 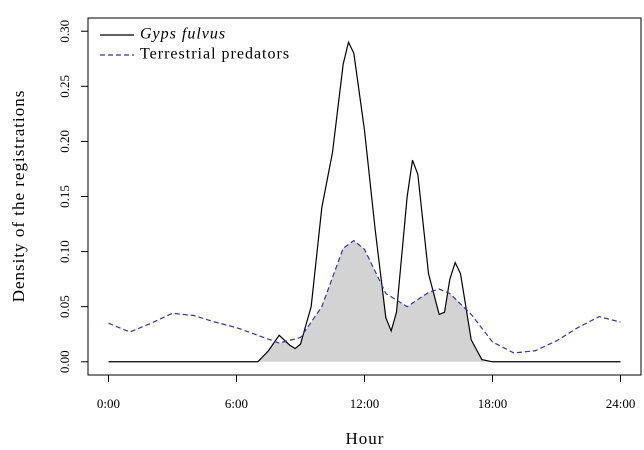 I want to click on x-tick-label: 18:00, so click(x=493, y=403).